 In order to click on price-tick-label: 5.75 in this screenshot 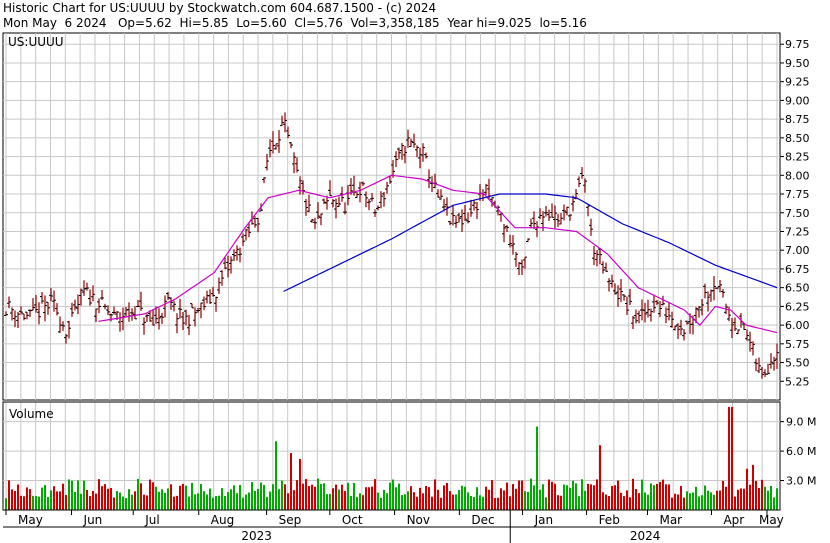, I will do `click(797, 344)`.